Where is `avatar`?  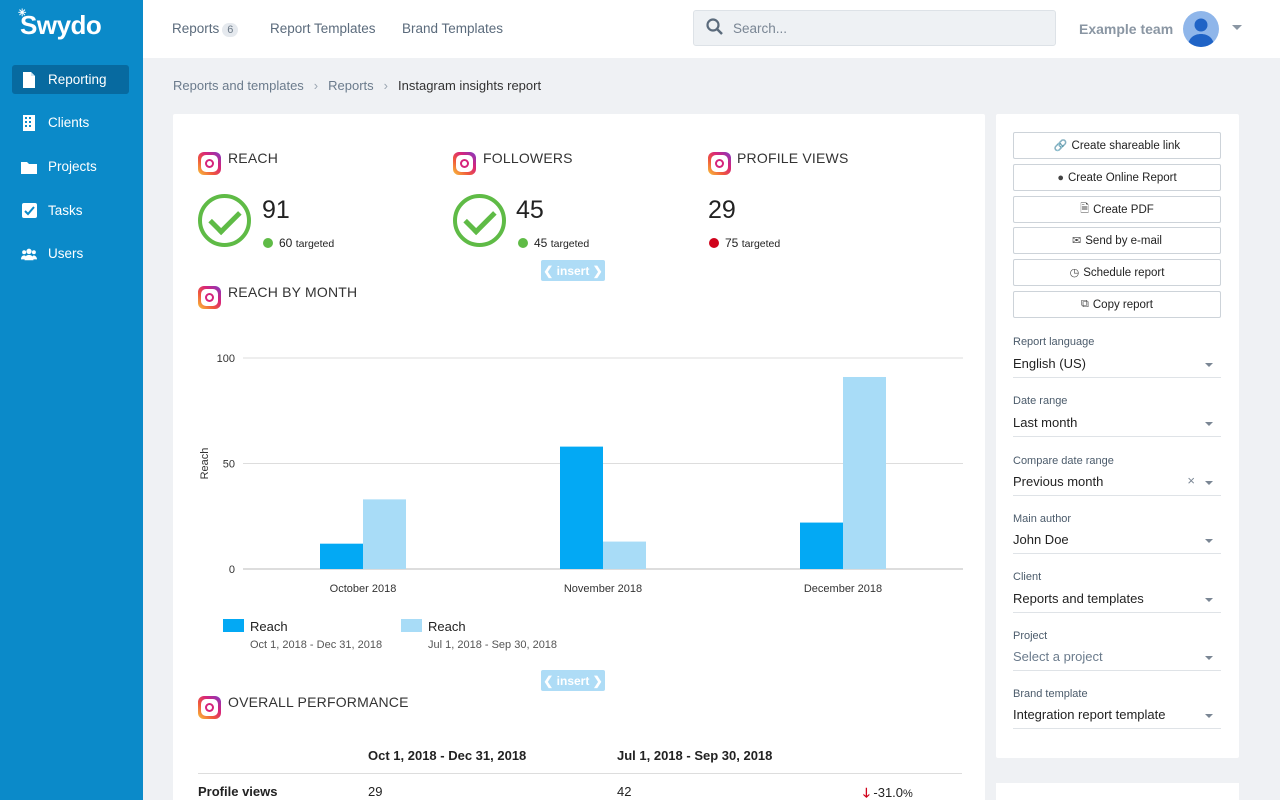
avatar is located at coordinates (1201, 29).